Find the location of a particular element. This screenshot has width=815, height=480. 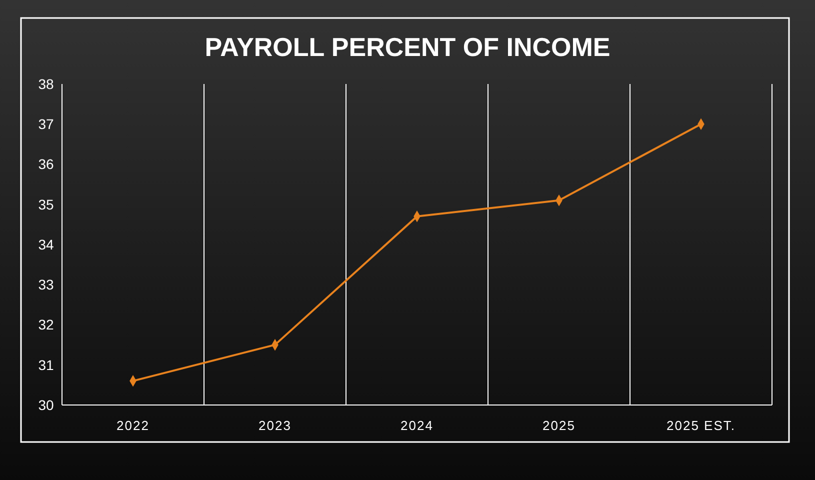

y-tick-label: 35 is located at coordinates (46, 204).